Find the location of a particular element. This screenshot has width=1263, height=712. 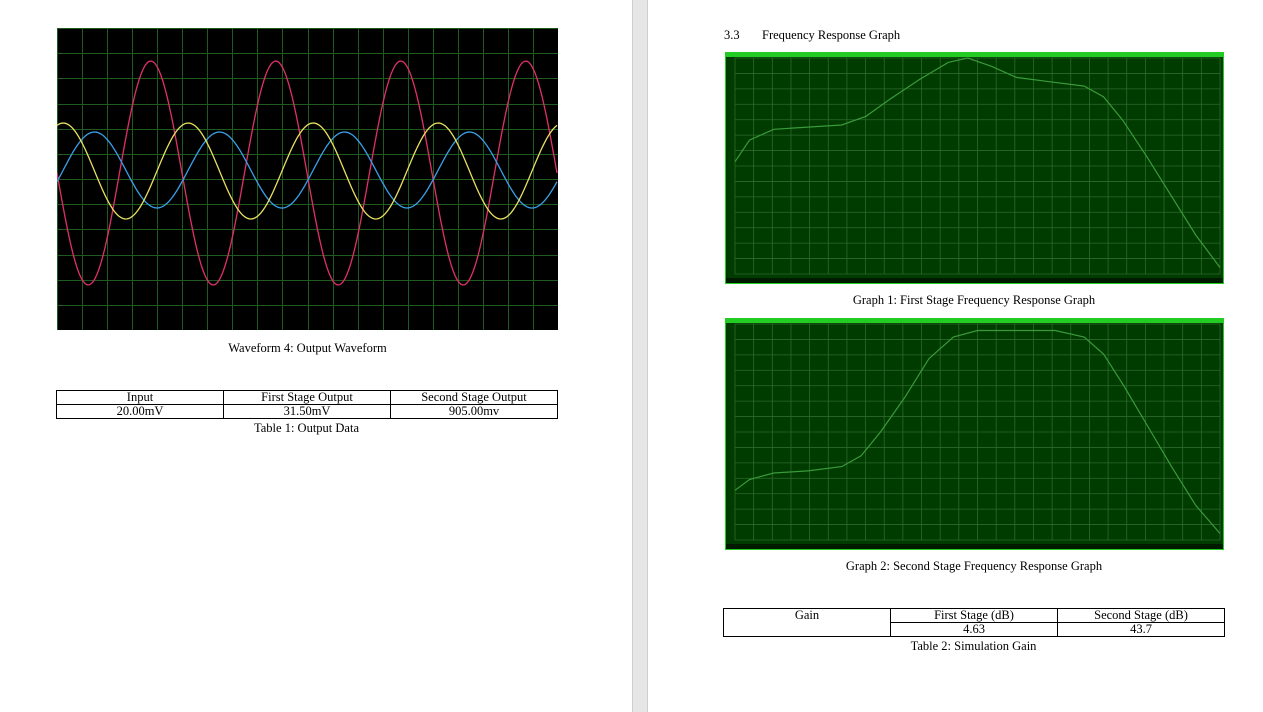

table-cell: 4.63 is located at coordinates (974, 629).